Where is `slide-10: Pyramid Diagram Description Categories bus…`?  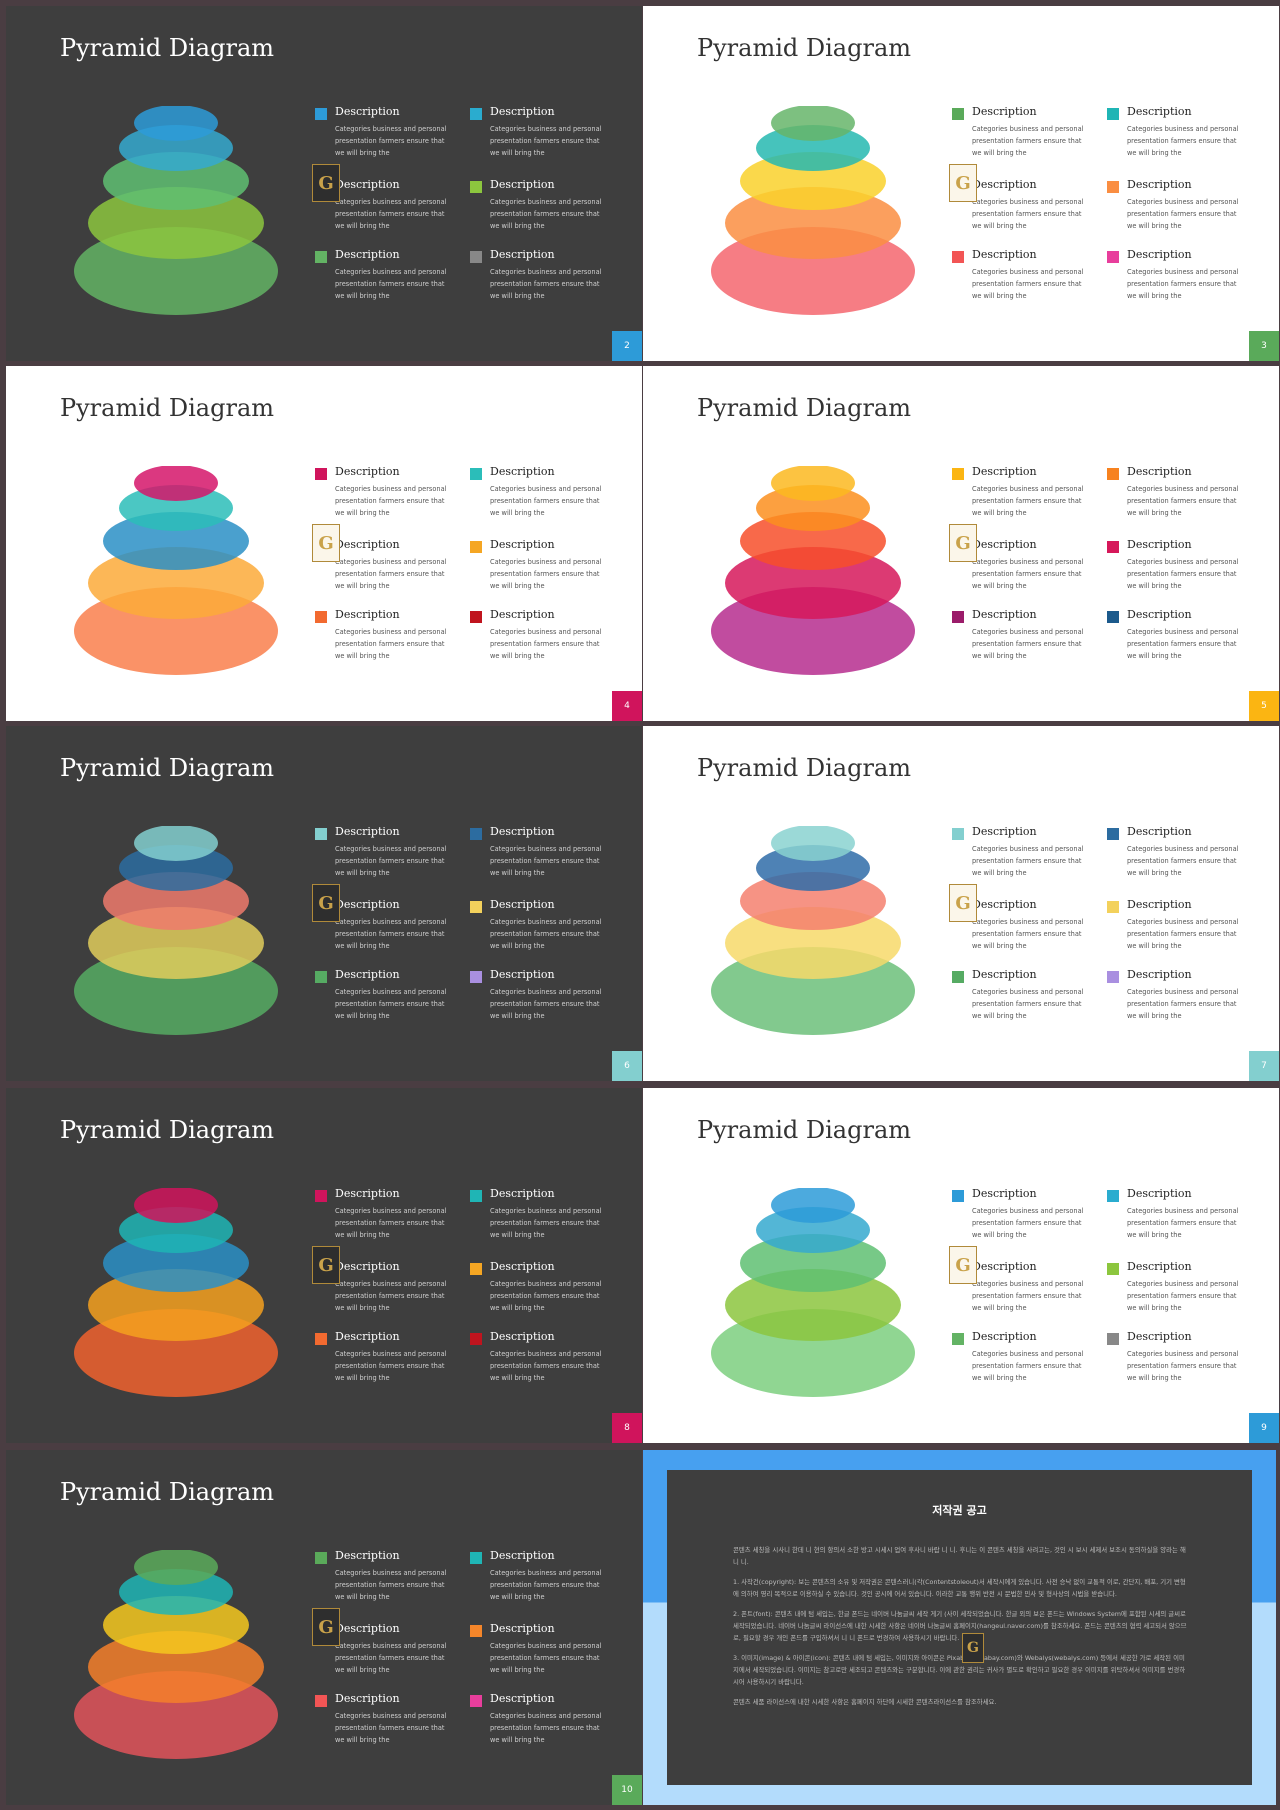 slide-10: Pyramid Diagram Description Categories bus… is located at coordinates (324, 1627).